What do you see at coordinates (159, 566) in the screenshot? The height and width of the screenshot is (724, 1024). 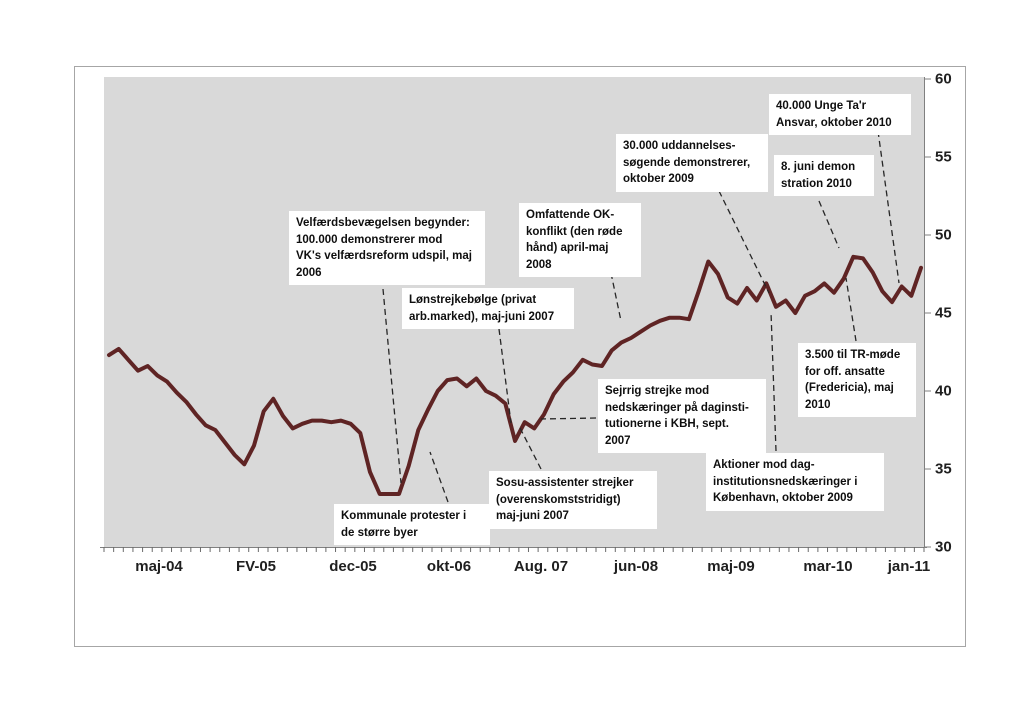 I see `x-axis-tick-label: maj-04` at bounding box center [159, 566].